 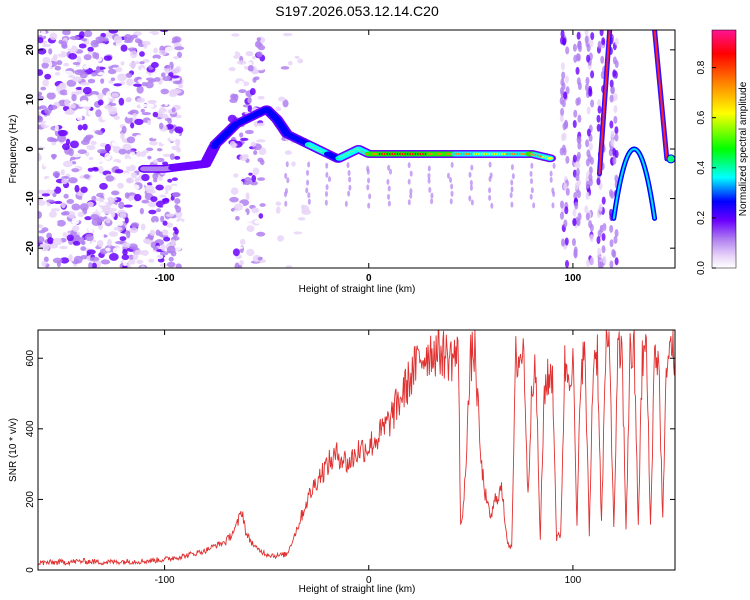 What do you see at coordinates (701, 67) in the screenshot?
I see `colorbar-tick-label: 0.8` at bounding box center [701, 67].